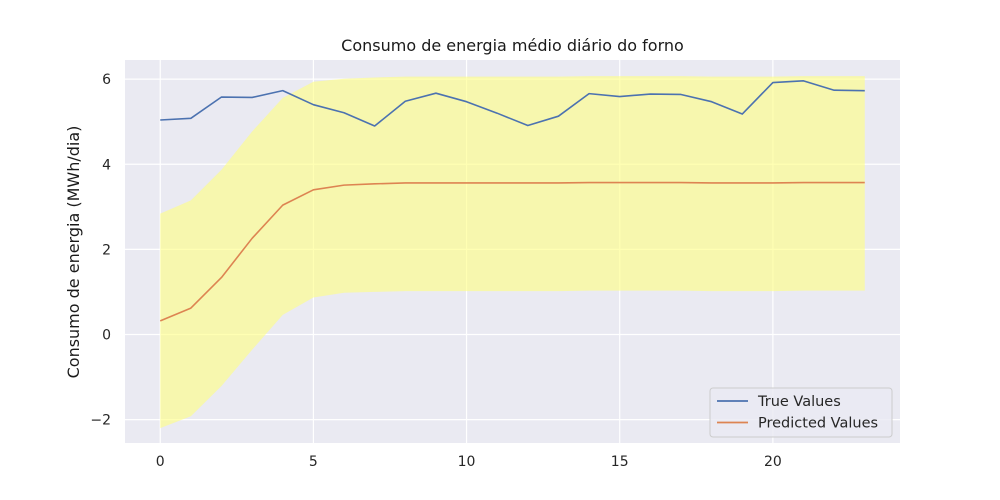 Image resolution: width=1000 pixels, height=500 pixels. I want to click on legend-label: True Values, so click(799, 402).